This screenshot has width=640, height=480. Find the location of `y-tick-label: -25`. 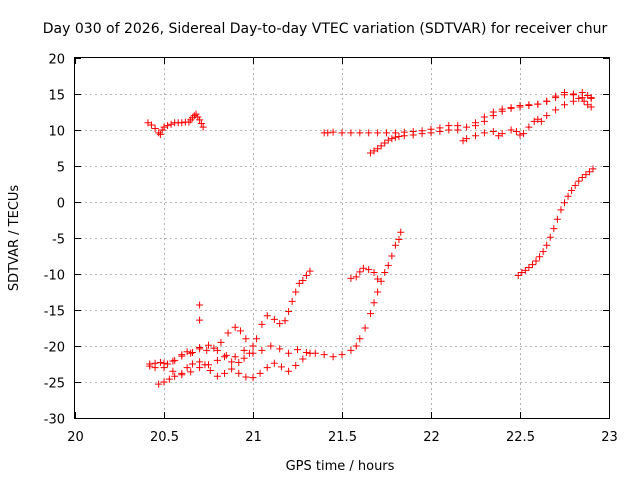

y-tick-label: -25 is located at coordinates (54, 384).